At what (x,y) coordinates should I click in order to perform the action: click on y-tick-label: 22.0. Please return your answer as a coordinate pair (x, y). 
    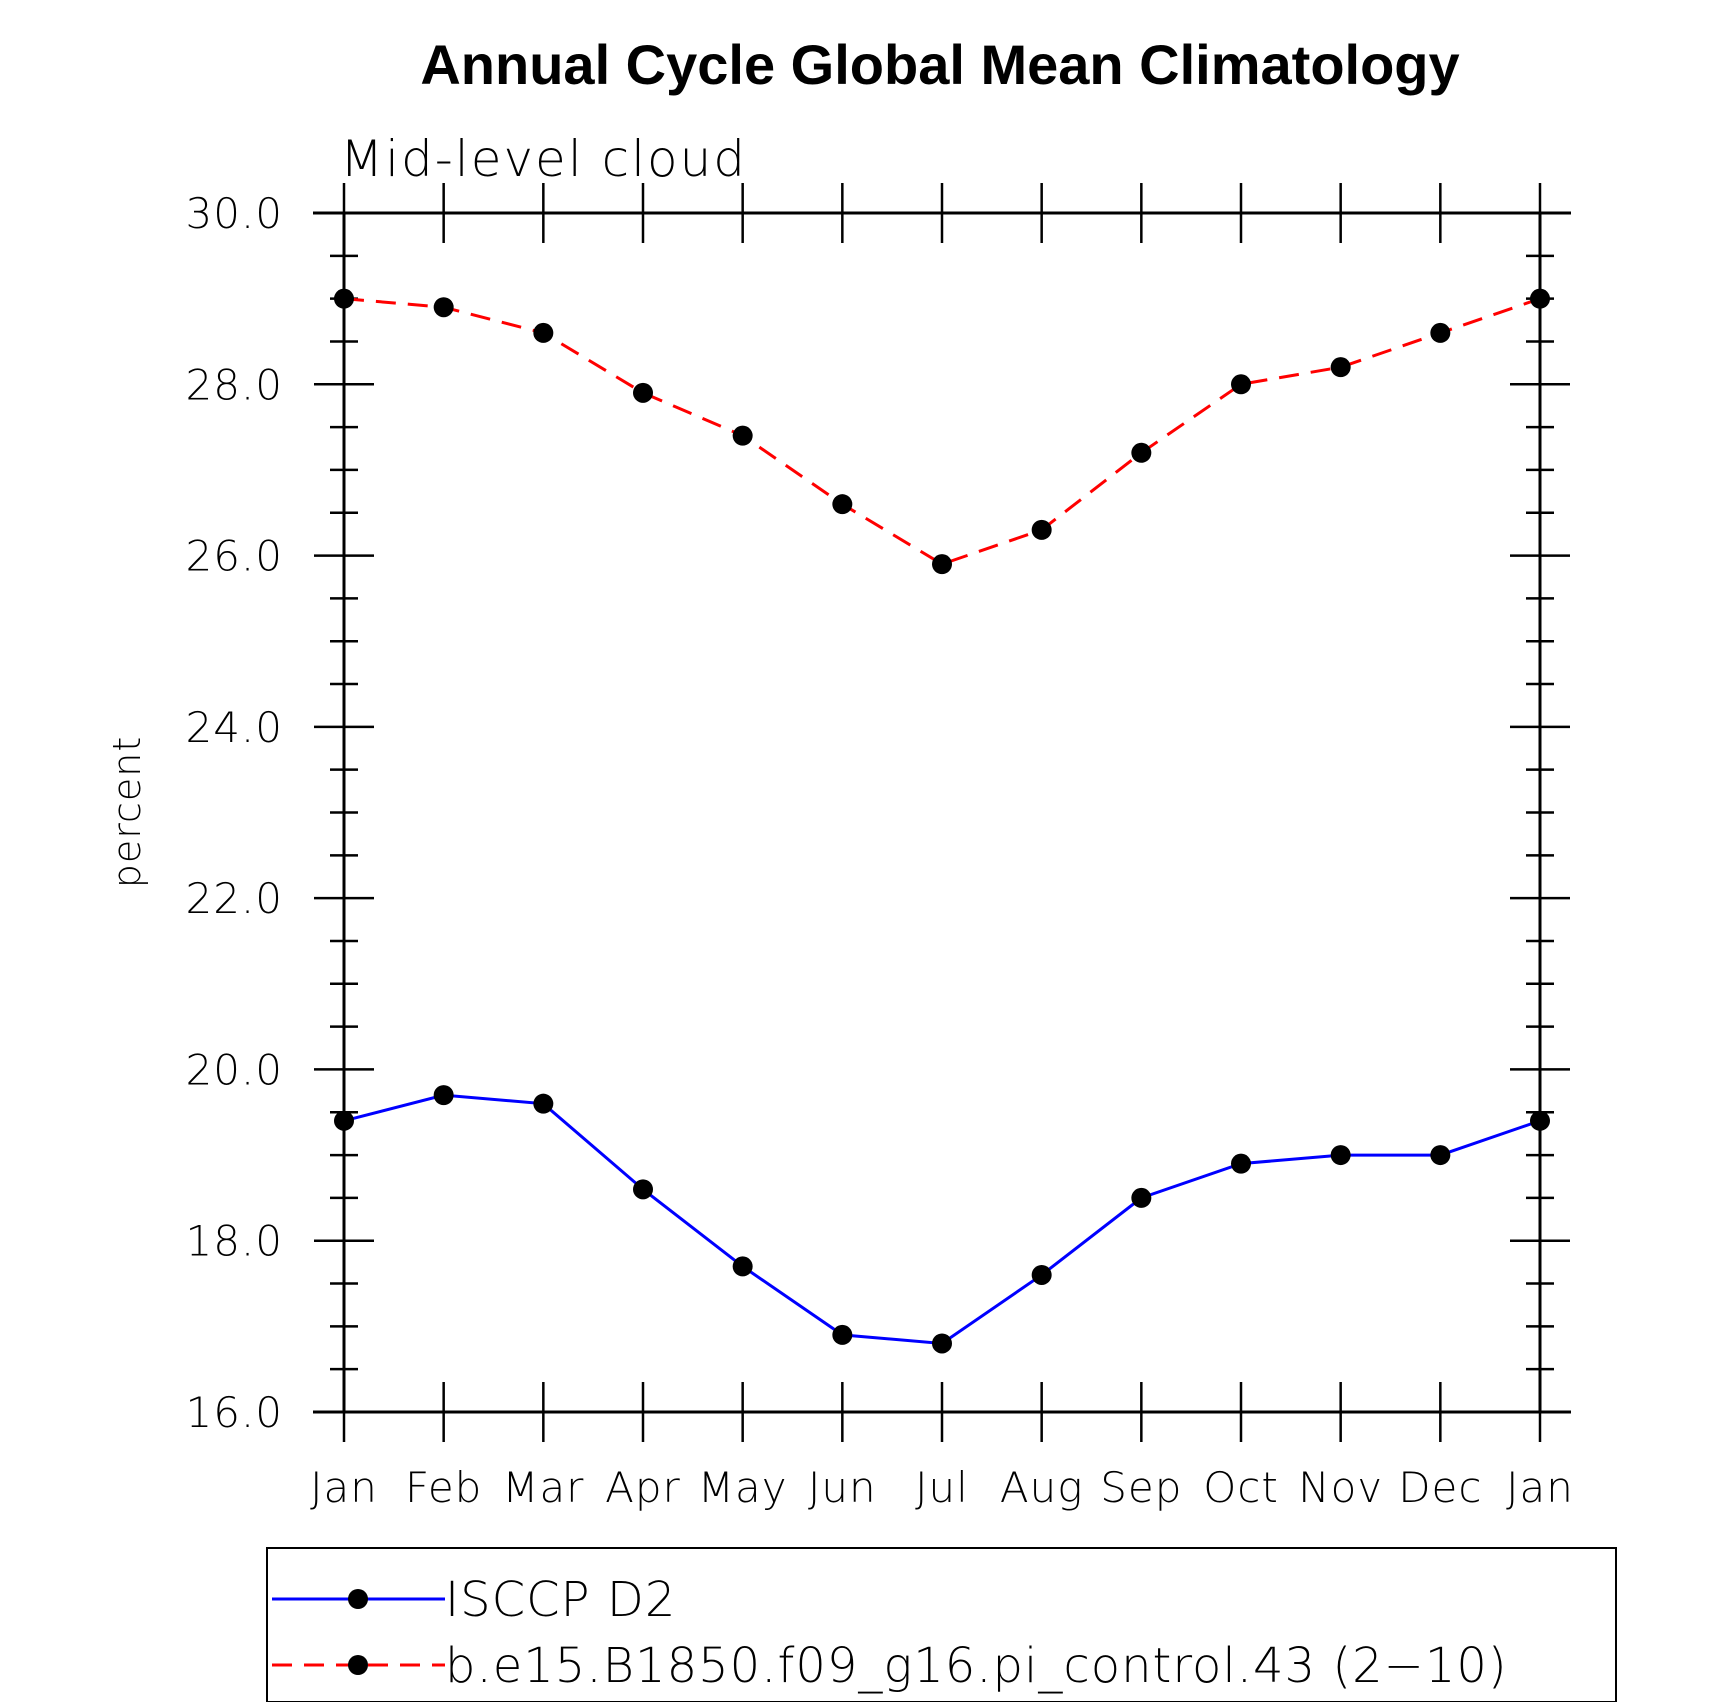
    Looking at the image, I should click on (234, 898).